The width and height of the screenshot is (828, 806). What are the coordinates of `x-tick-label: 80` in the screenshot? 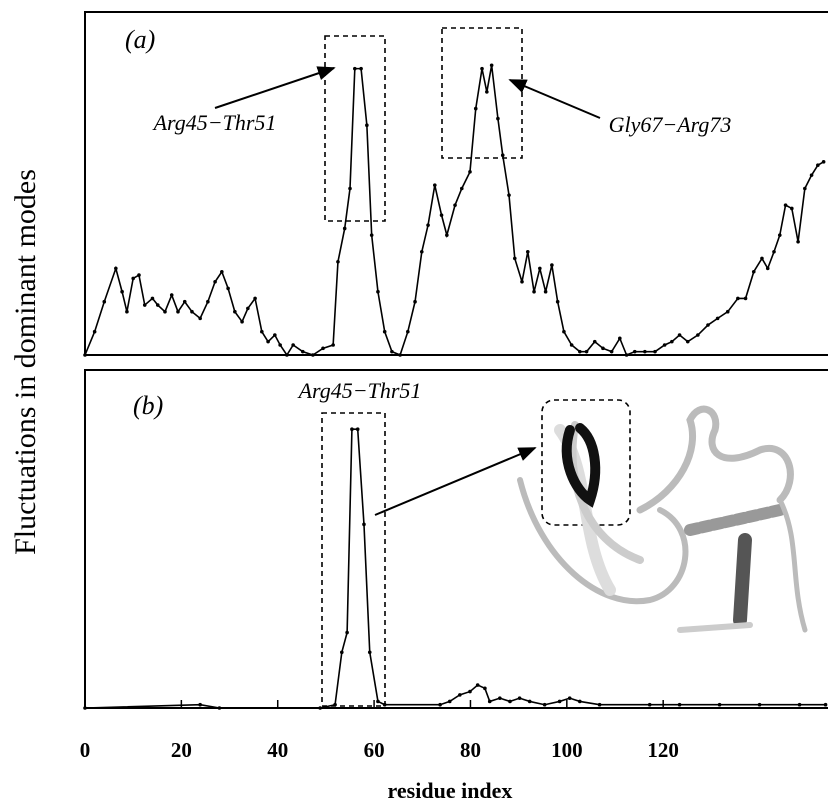 It's located at (470, 750).